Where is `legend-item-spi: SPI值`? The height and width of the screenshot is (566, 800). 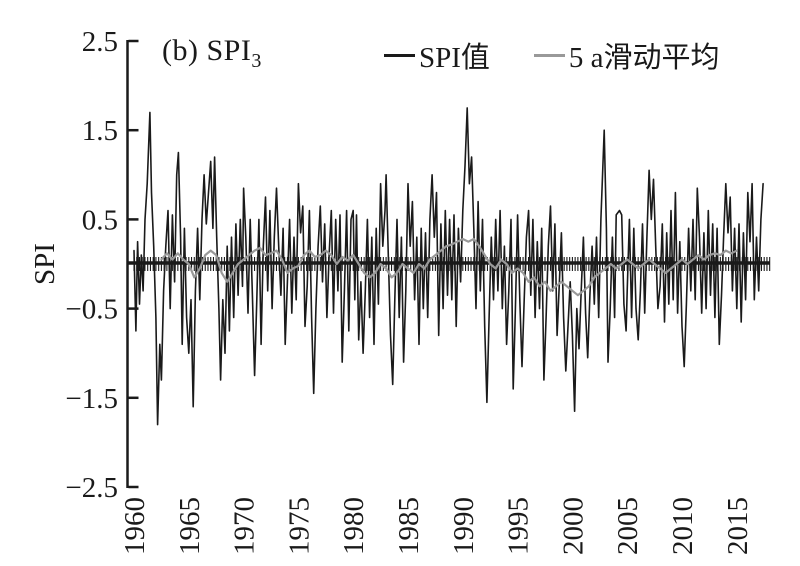
legend-item-spi: SPI值 is located at coordinates (437, 55).